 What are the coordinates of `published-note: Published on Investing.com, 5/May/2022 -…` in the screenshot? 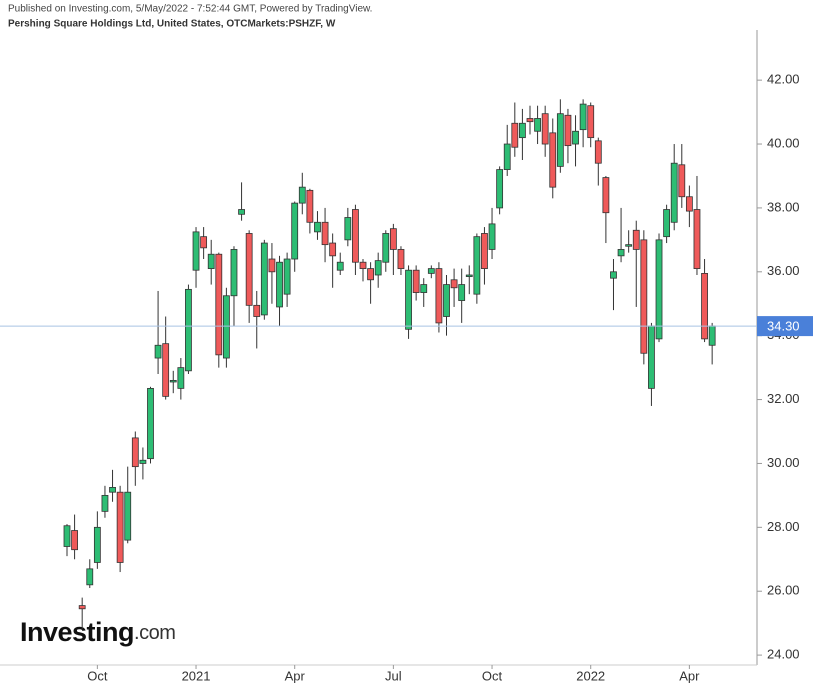 It's located at (190, 9).